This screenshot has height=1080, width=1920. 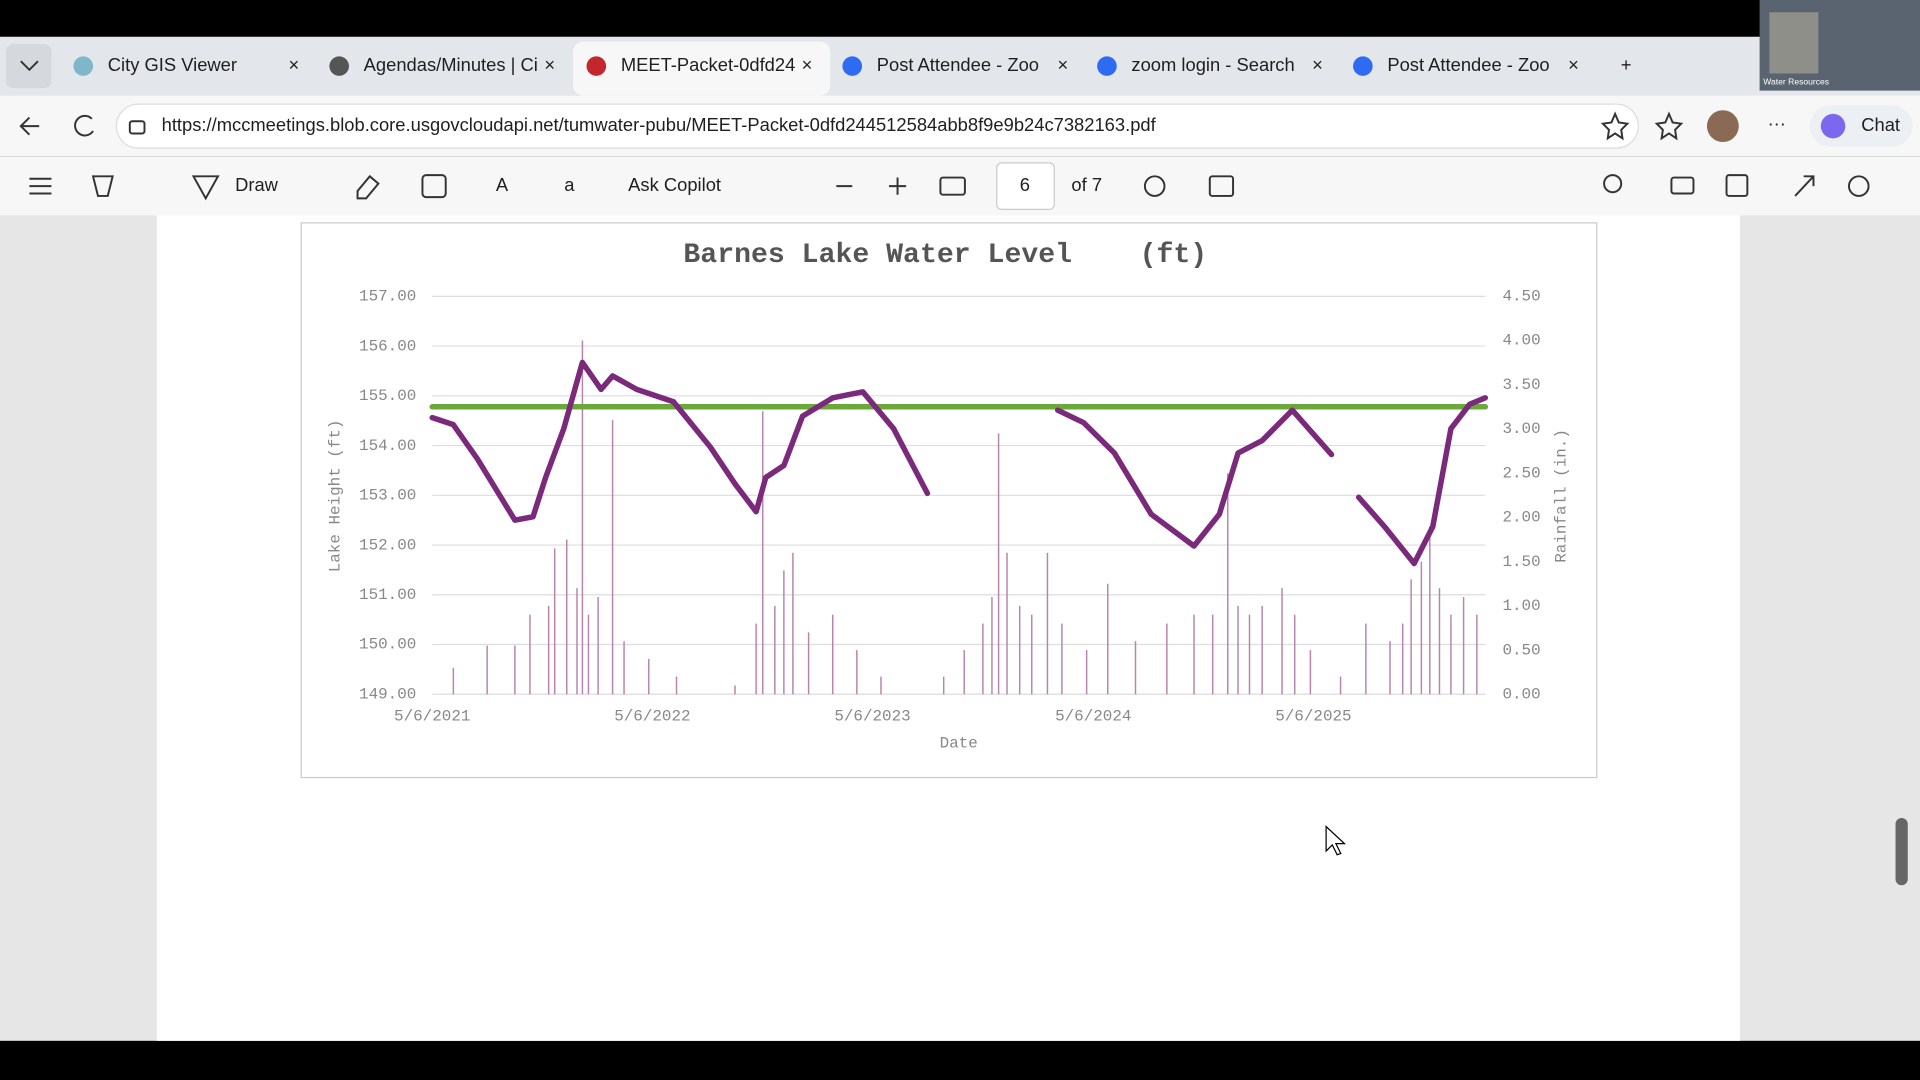 What do you see at coordinates (1521, 341) in the screenshot?
I see `y2-tick-label: 4.00` at bounding box center [1521, 341].